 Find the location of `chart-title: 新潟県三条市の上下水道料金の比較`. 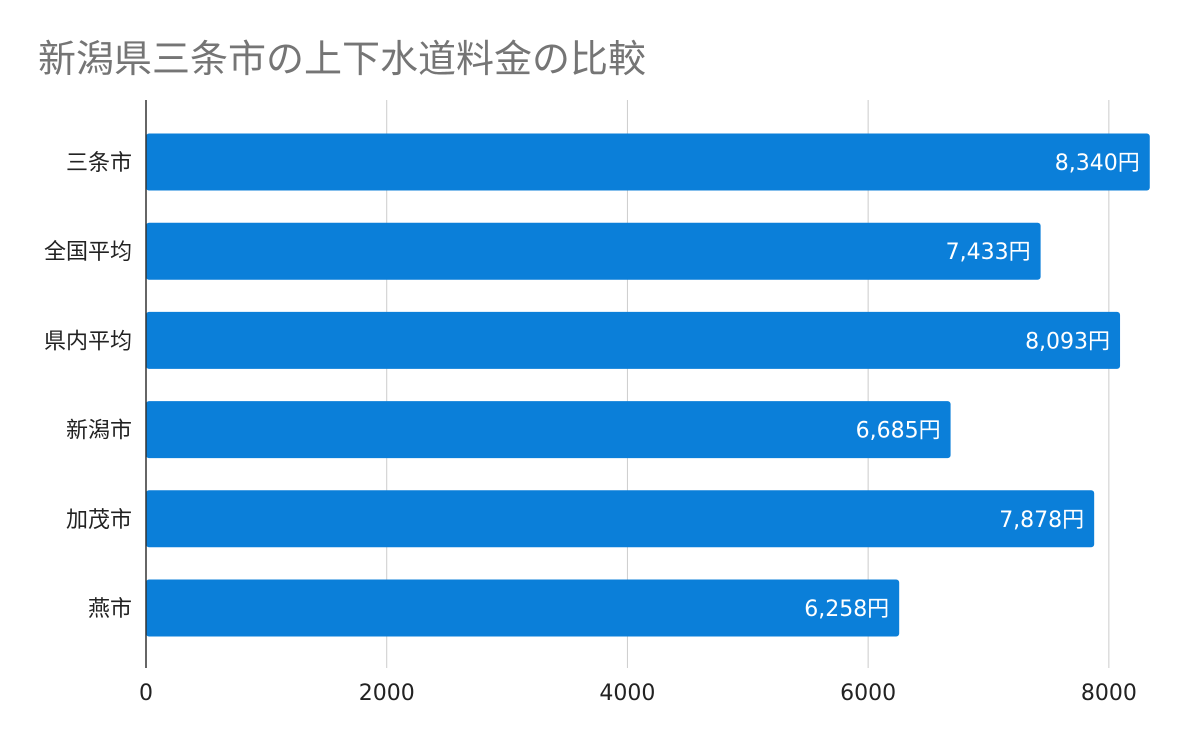

chart-title: 新潟県三条市の上下水道料金の比較 is located at coordinates (342, 59).